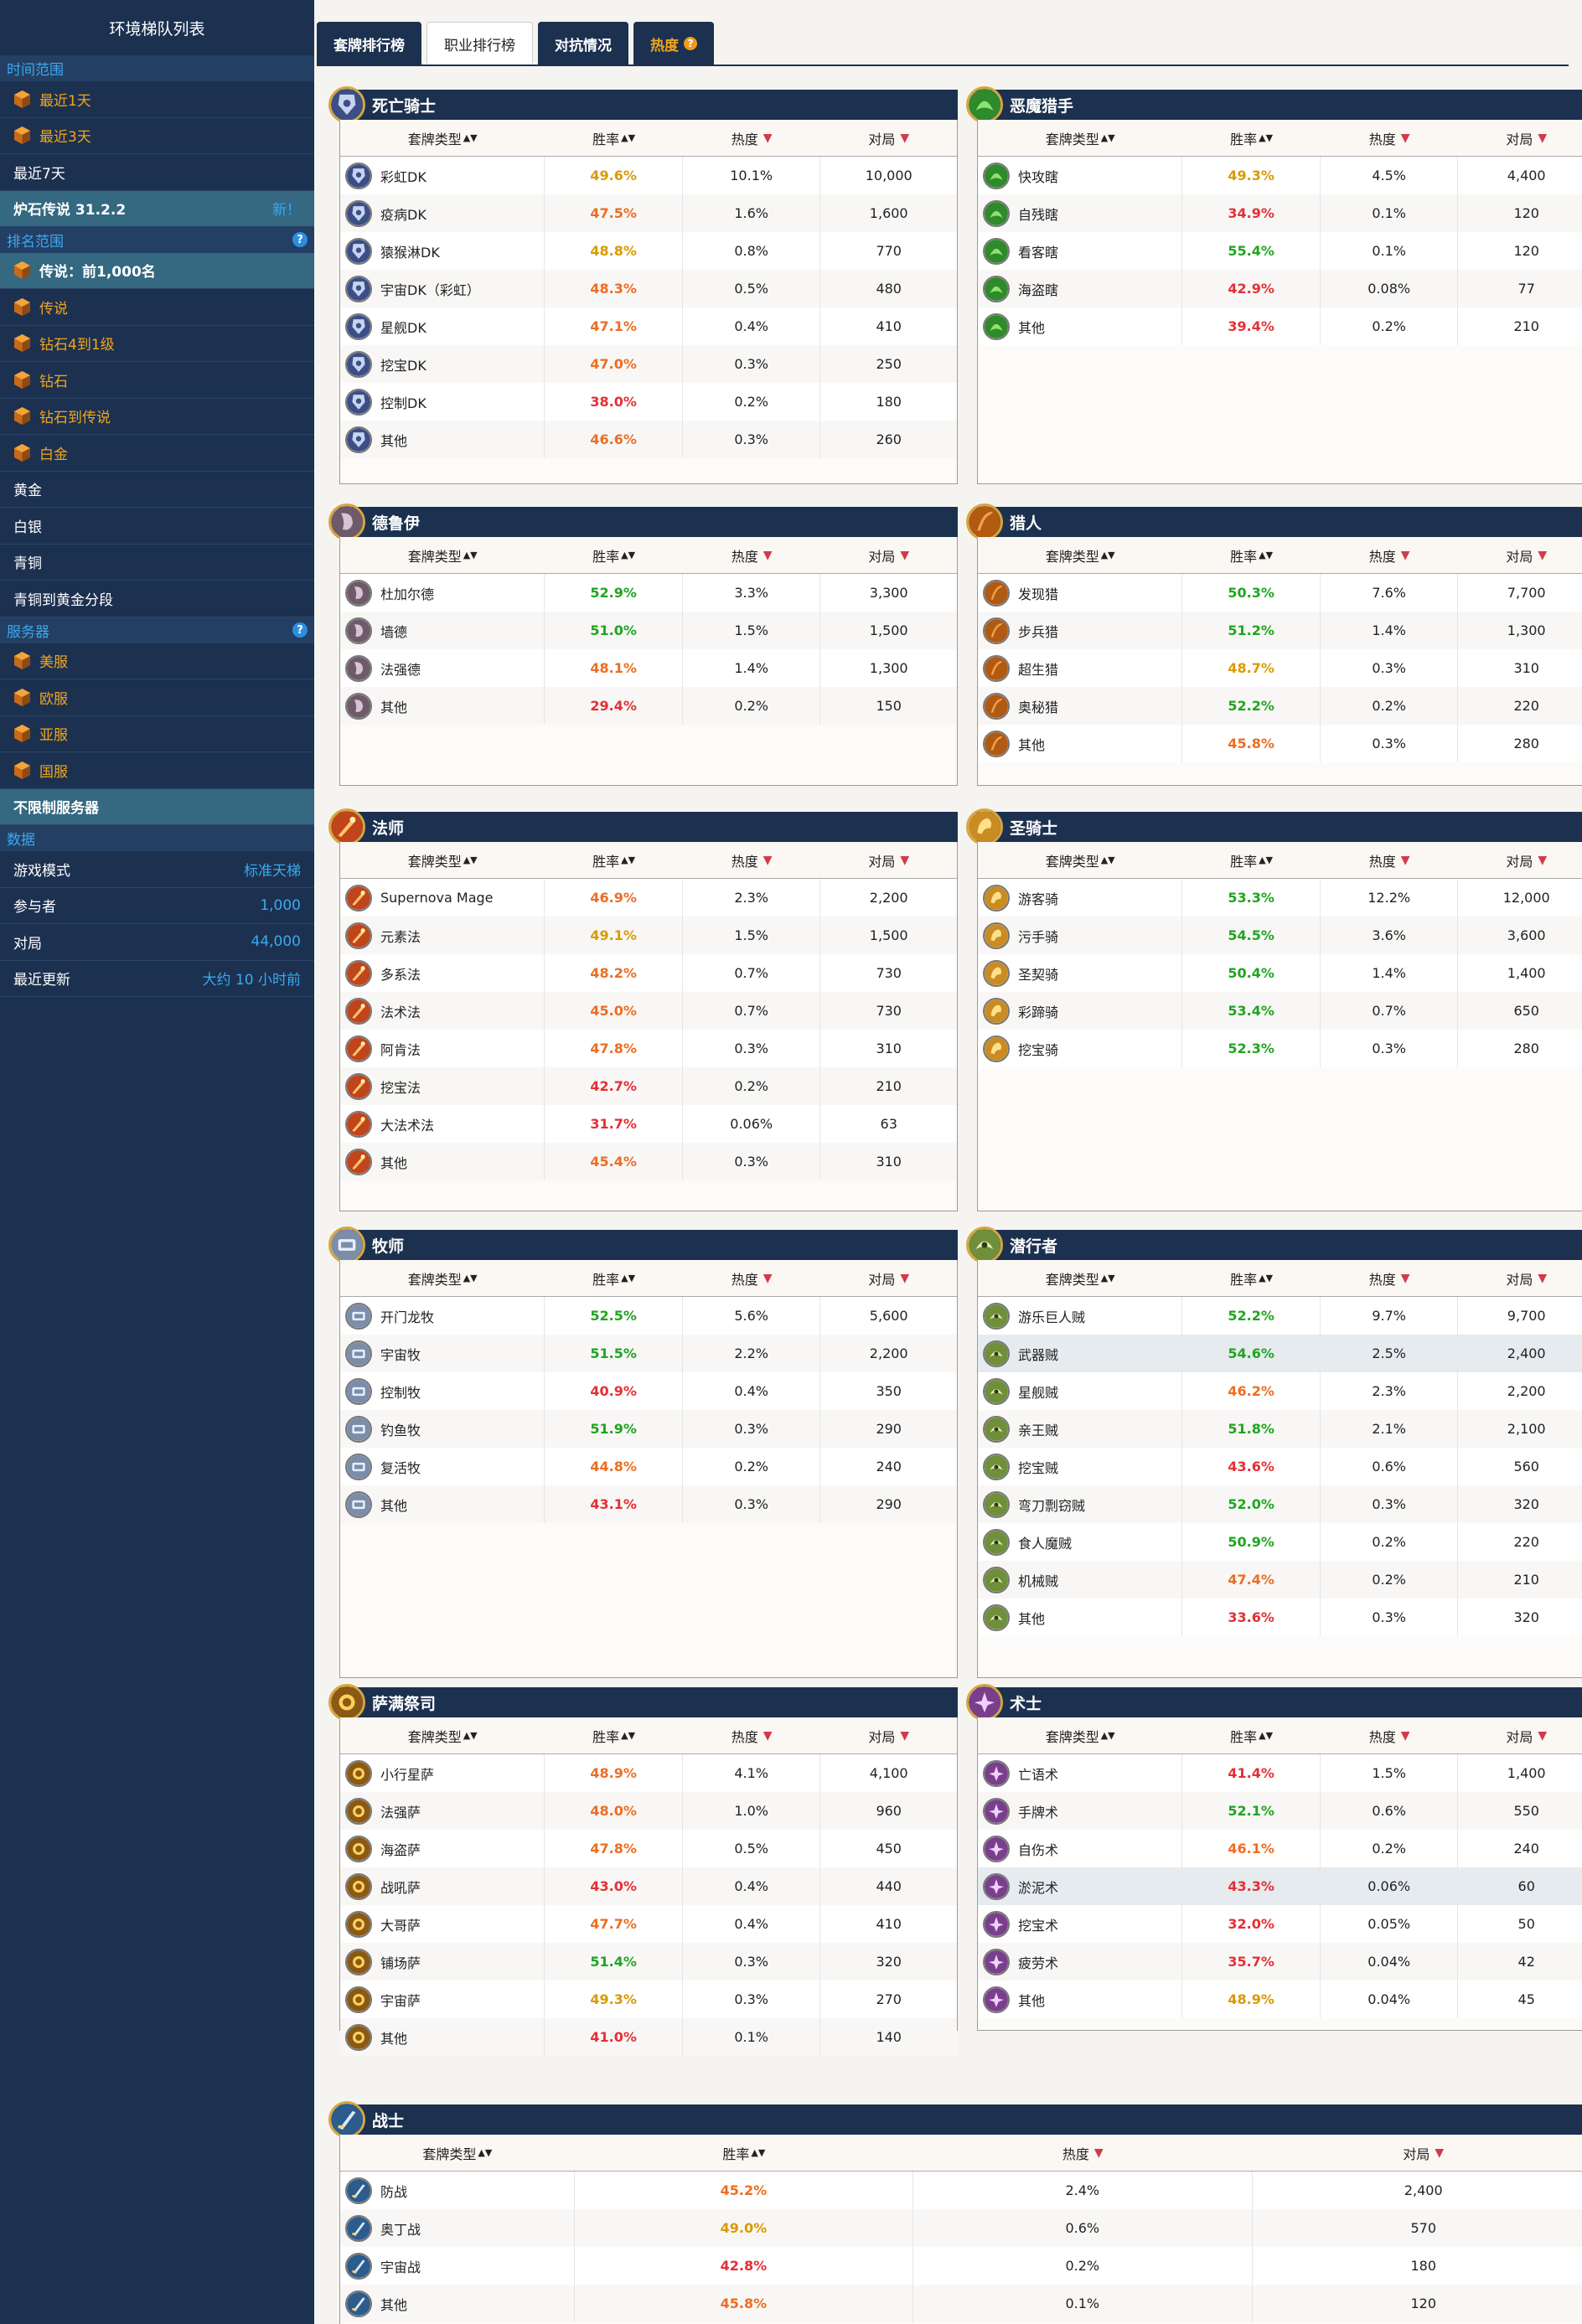 The height and width of the screenshot is (2324, 1582). Describe the element at coordinates (1038, 1392) in the screenshot. I see `deck-name: 星舰贼` at that location.